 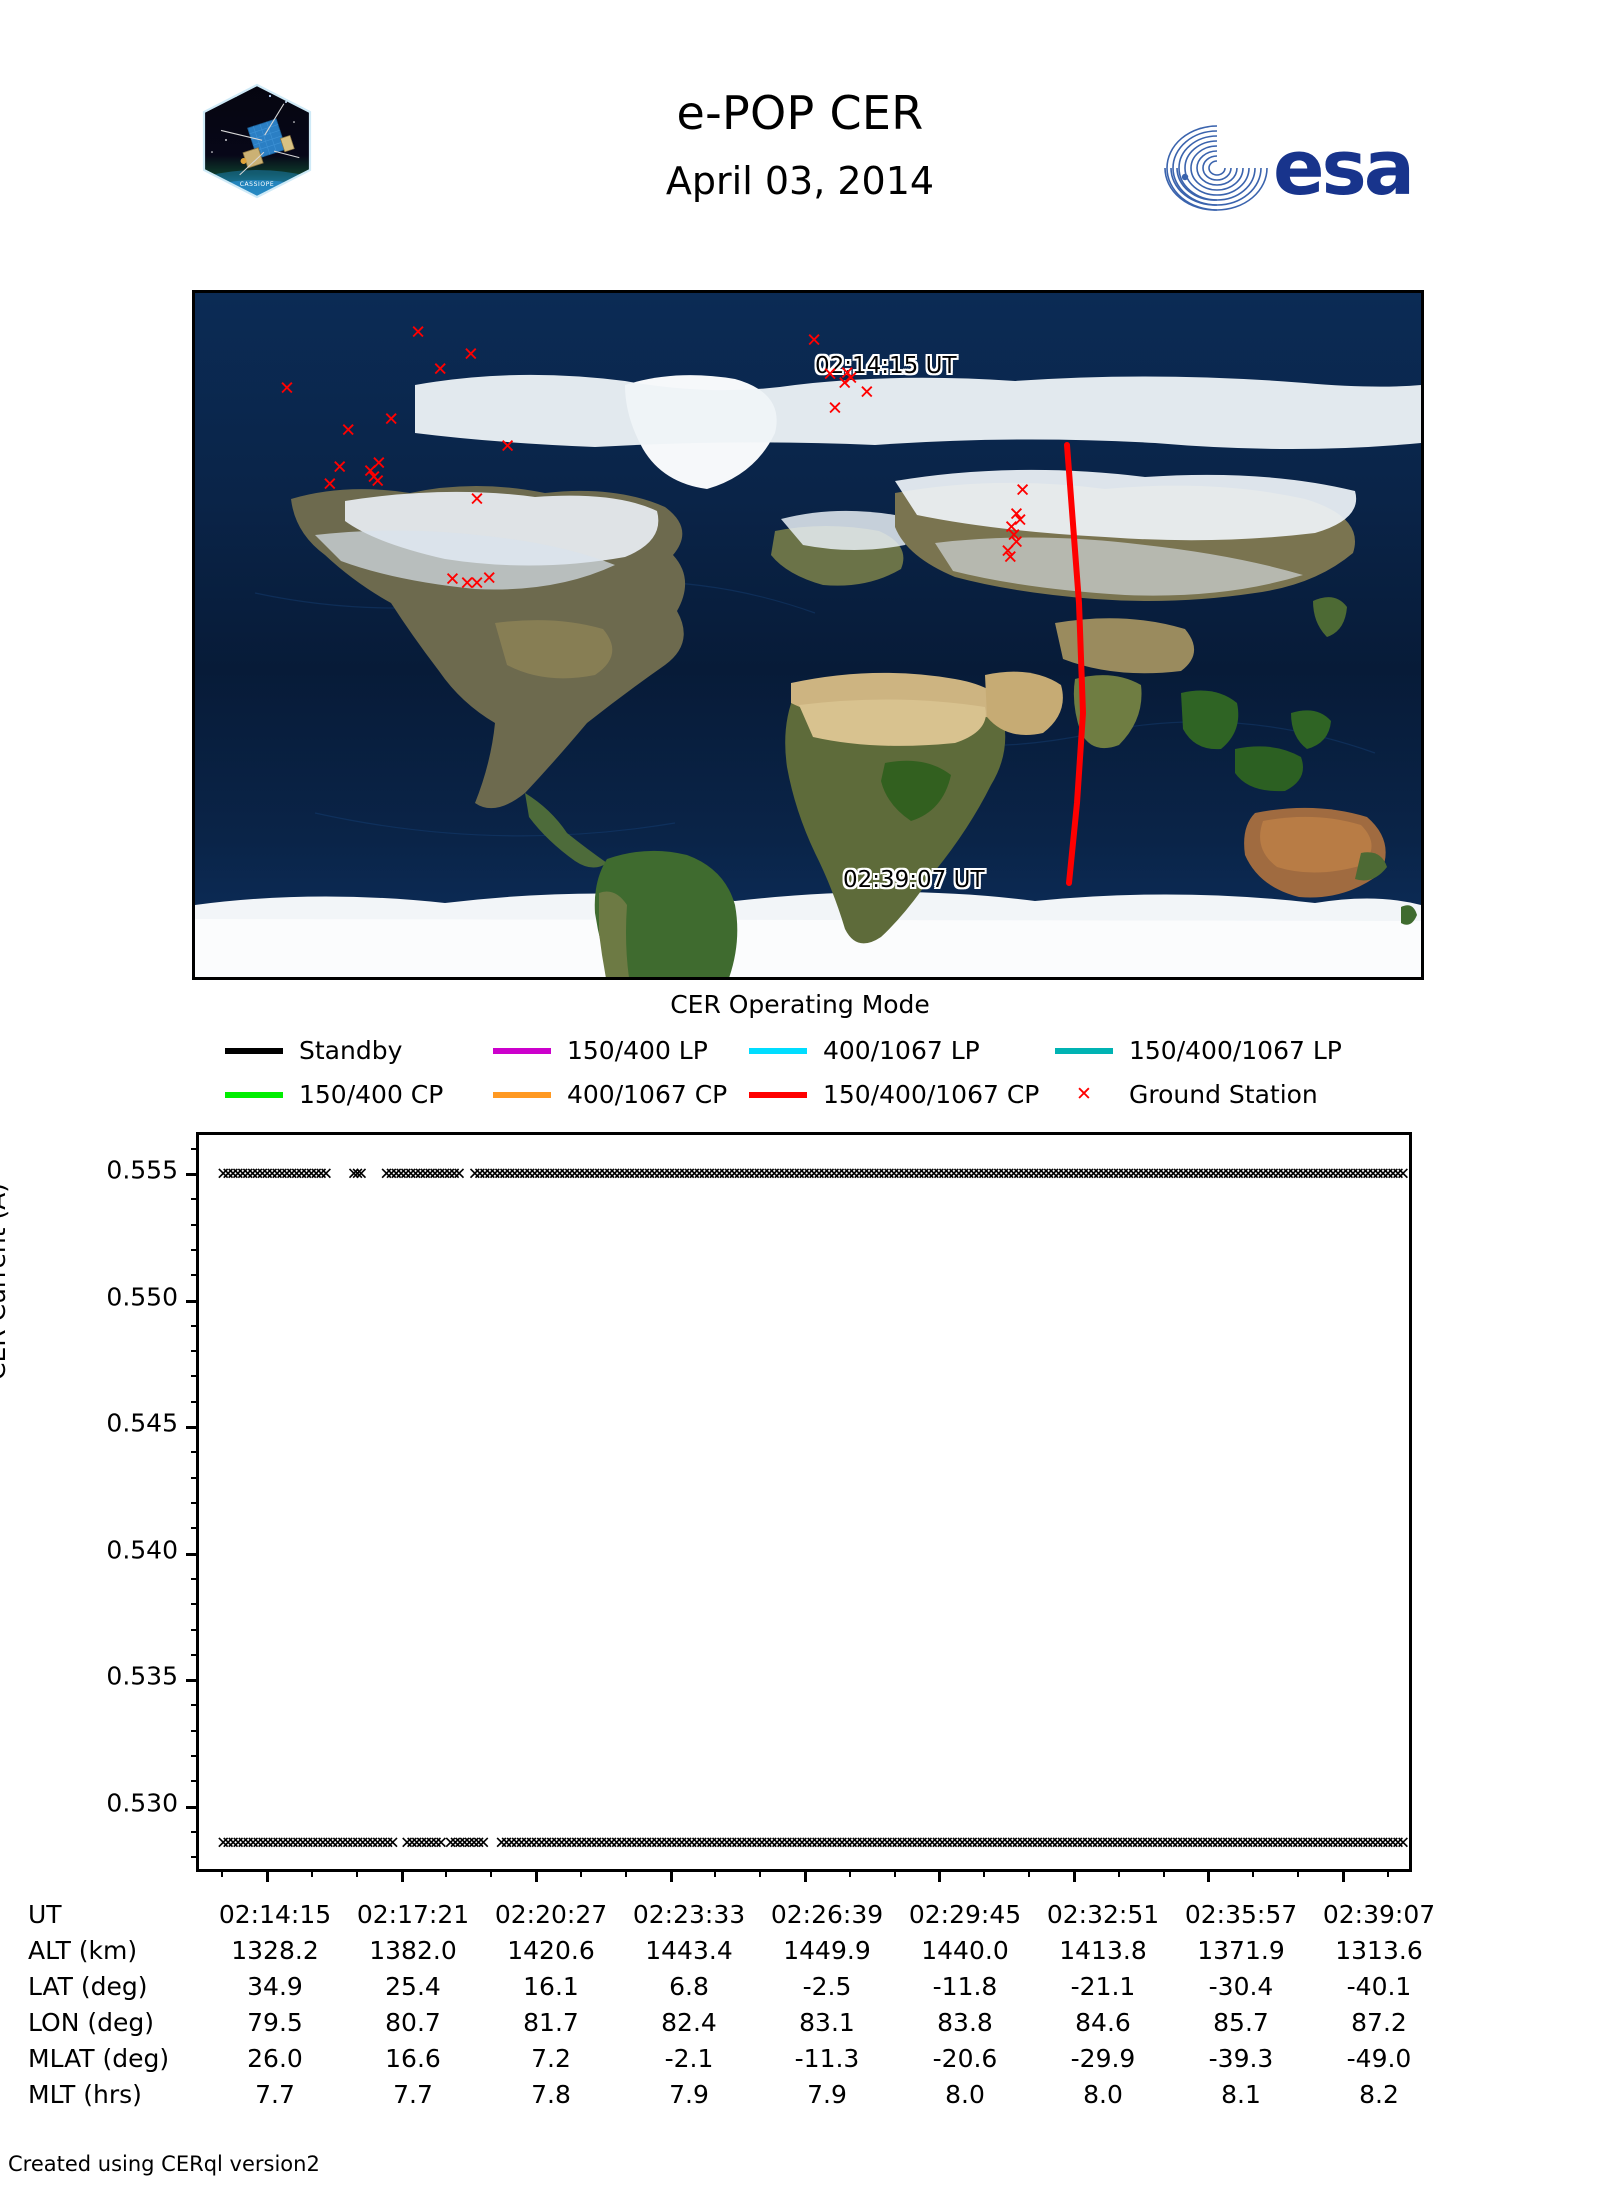 I want to click on legend-label: 400/1067 LP, so click(x=901, y=1050).